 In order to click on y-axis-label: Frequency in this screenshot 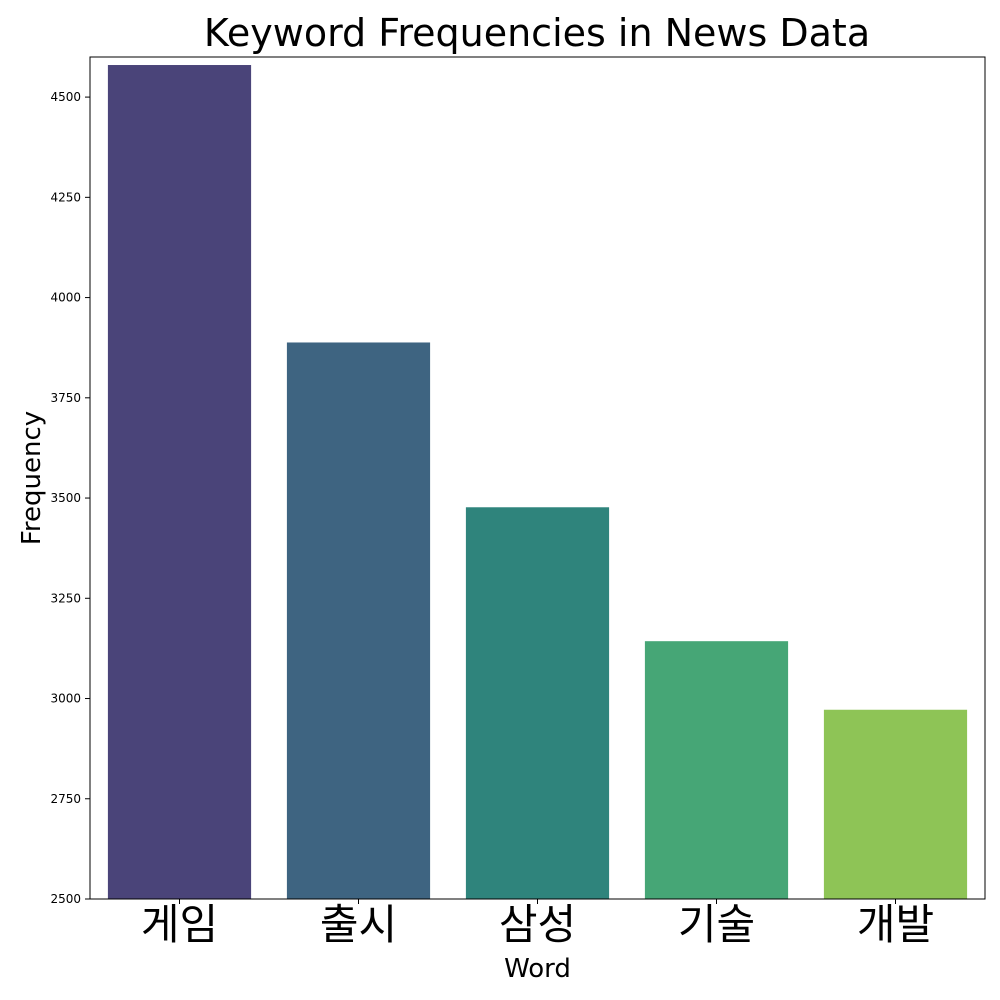, I will do `click(32, 478)`.